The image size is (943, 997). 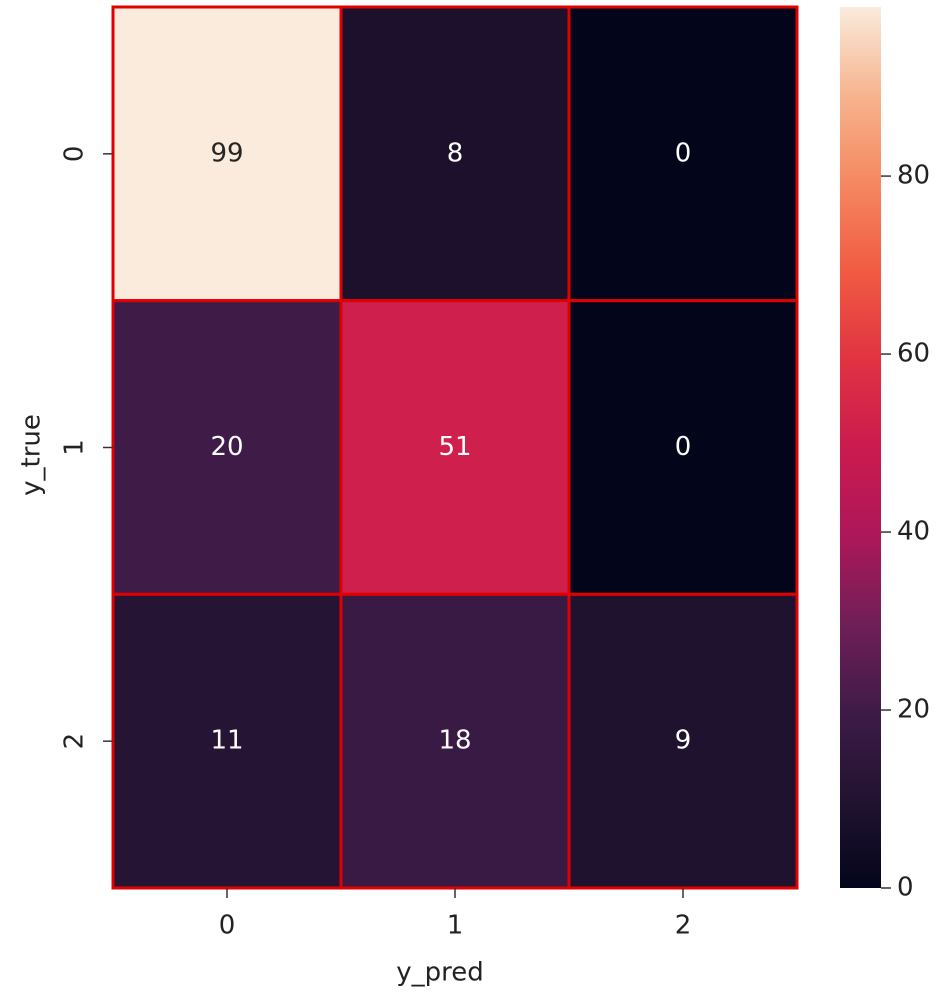 What do you see at coordinates (75, 447) in the screenshot?
I see `y-tick-label: 1` at bounding box center [75, 447].